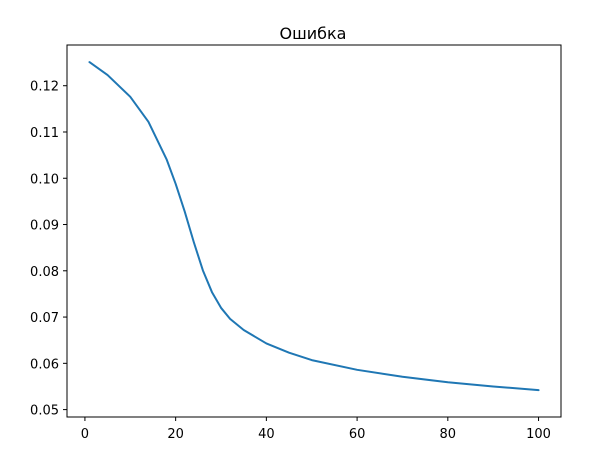  What do you see at coordinates (175, 434) in the screenshot?
I see `x-tick-label: 20` at bounding box center [175, 434].